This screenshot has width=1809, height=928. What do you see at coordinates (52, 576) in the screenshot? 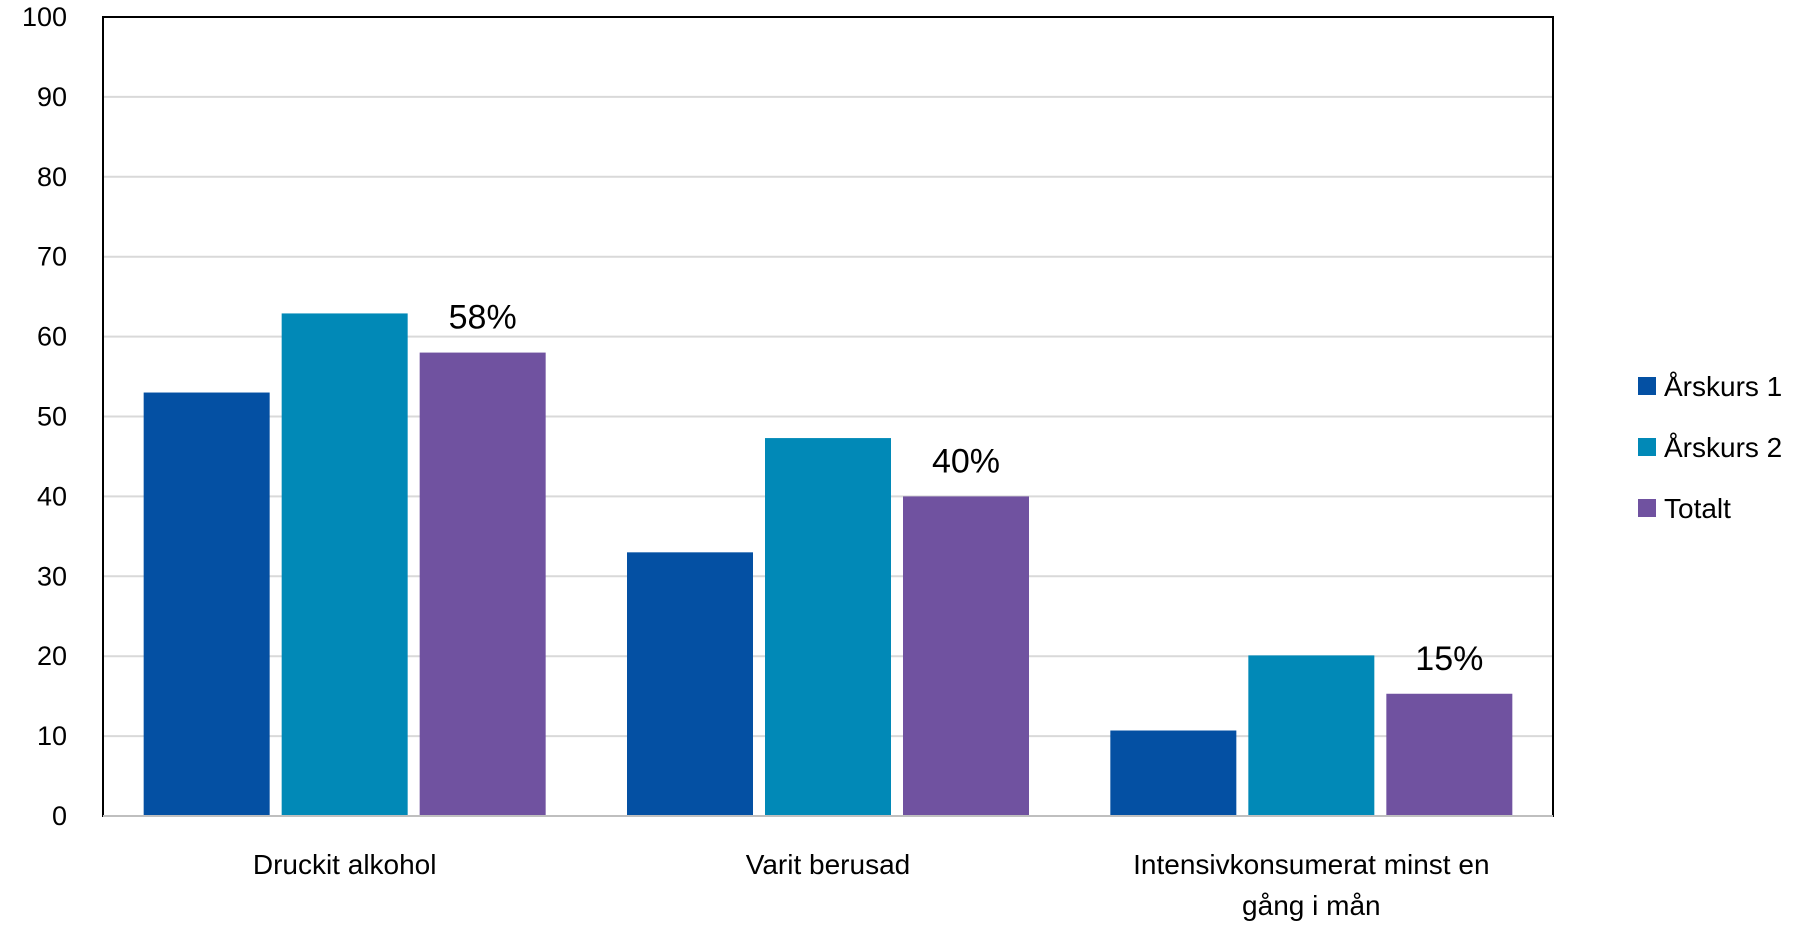
I see `y-tick-label: 30` at bounding box center [52, 576].